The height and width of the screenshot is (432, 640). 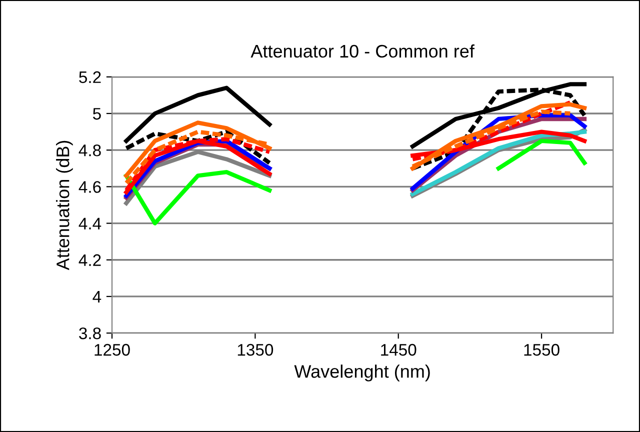 I want to click on y-axis-title: Attenuation (dB), so click(x=64, y=205).